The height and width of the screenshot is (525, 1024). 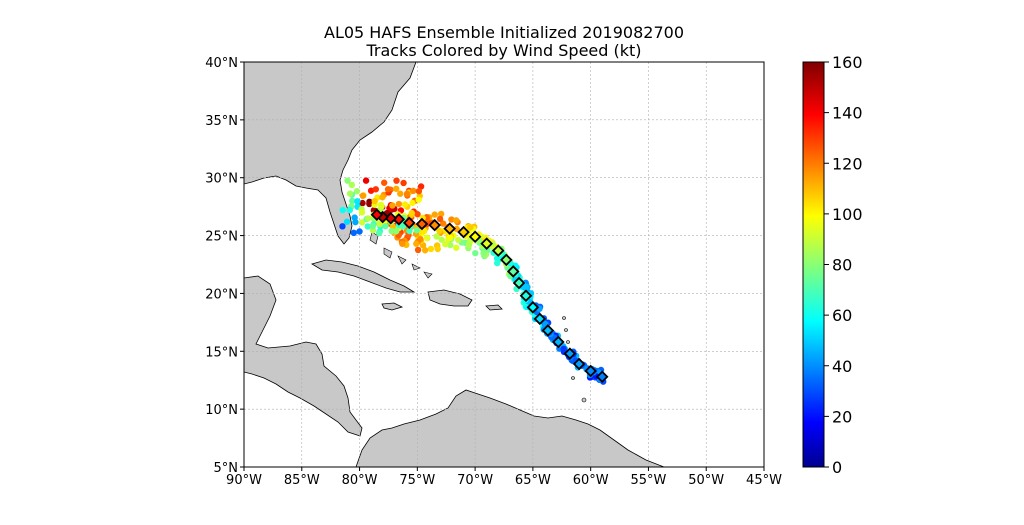 I want to click on y-tick-label: 20°N, so click(x=221, y=294).